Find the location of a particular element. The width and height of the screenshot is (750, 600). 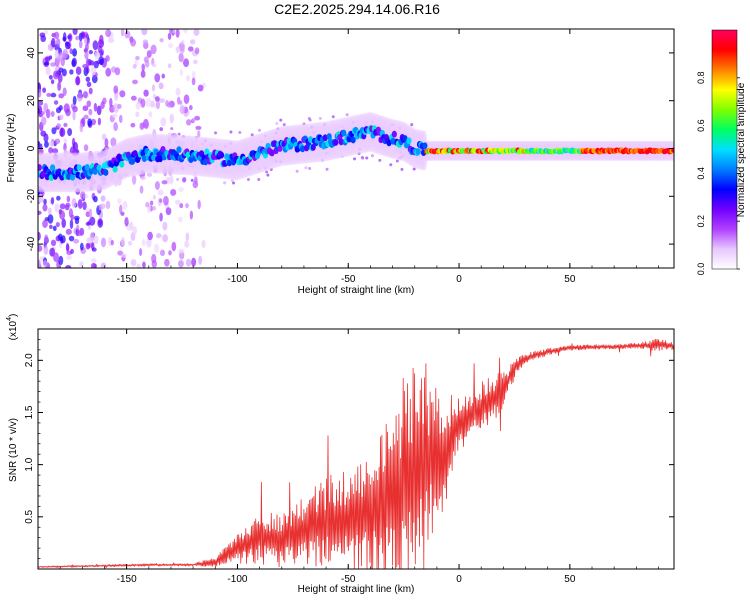

x-tick-label: -100 is located at coordinates (237, 279).